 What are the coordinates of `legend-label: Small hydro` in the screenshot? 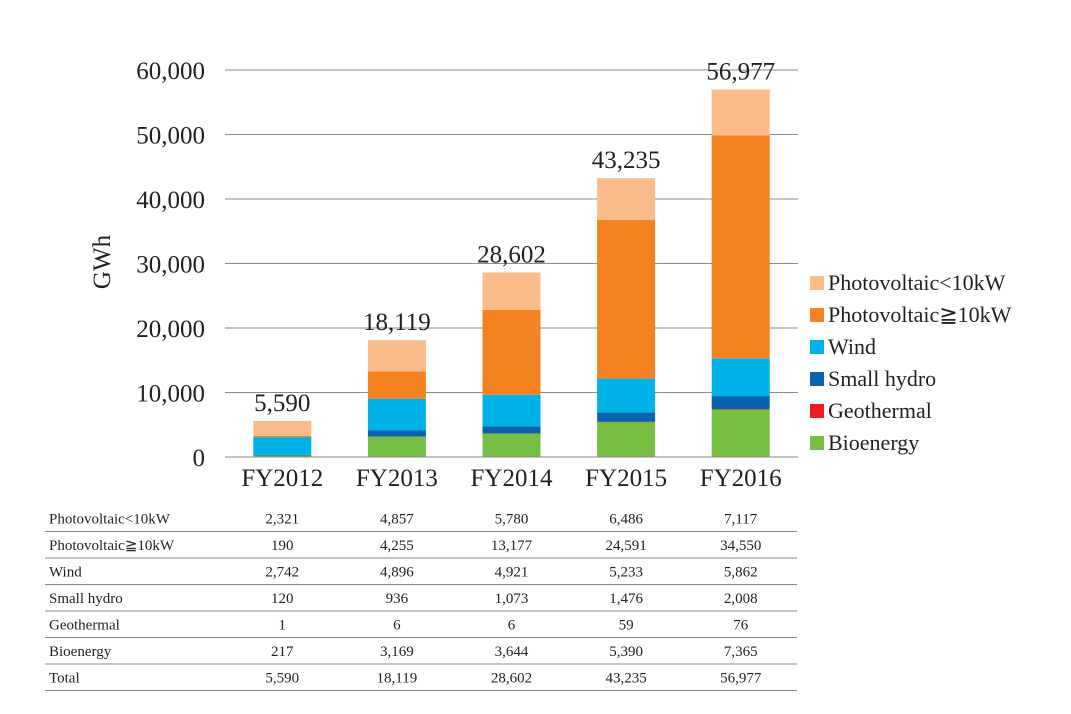 It's located at (882, 378).